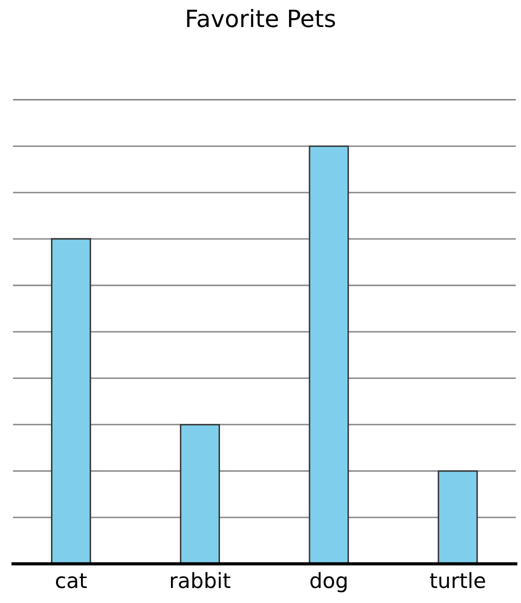 This screenshot has height=603, width=521. Describe the element at coordinates (328, 582) in the screenshot. I see `x-tick-label: dog` at that location.